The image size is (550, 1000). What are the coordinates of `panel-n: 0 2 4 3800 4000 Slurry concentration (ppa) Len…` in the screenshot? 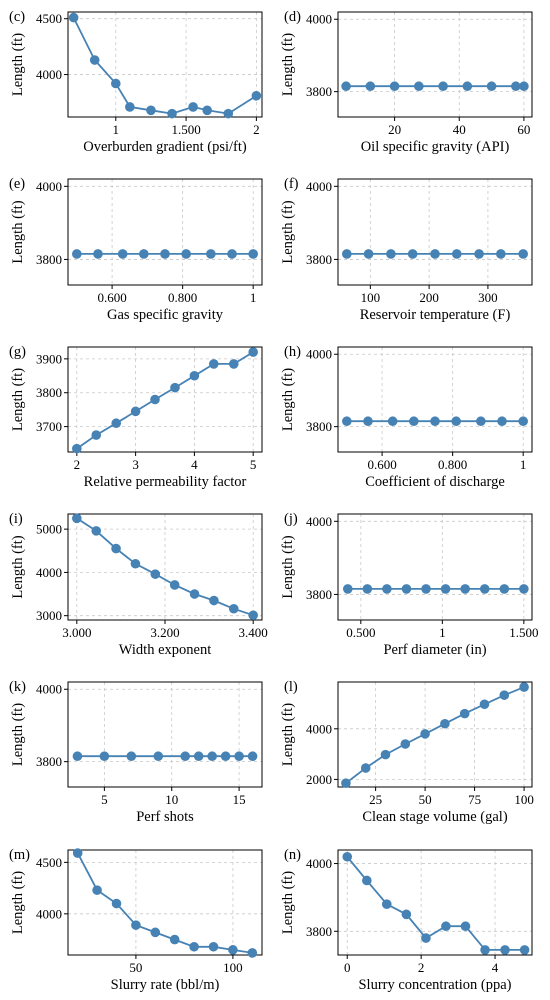 It's located at (406, 920).